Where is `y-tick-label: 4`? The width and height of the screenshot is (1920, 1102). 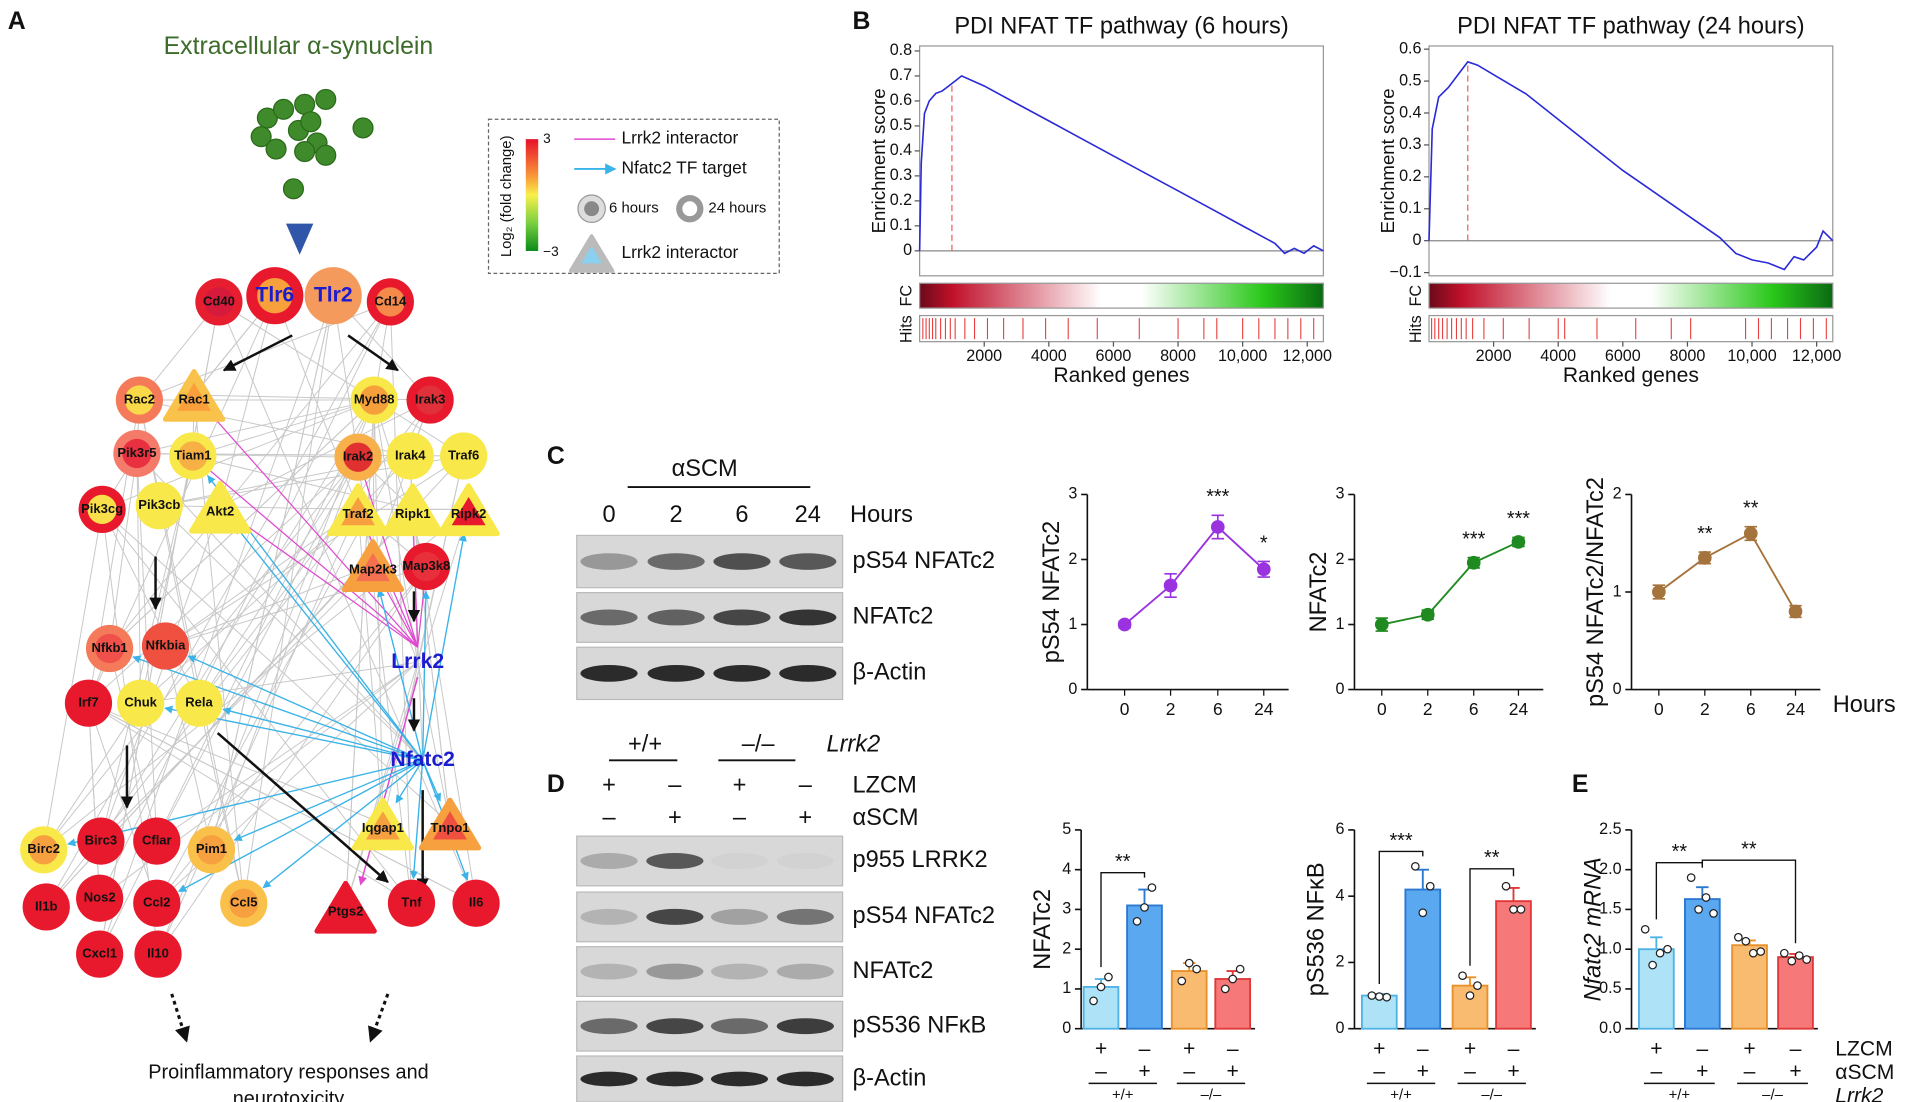
y-tick-label: 4 is located at coordinates (1340, 895).